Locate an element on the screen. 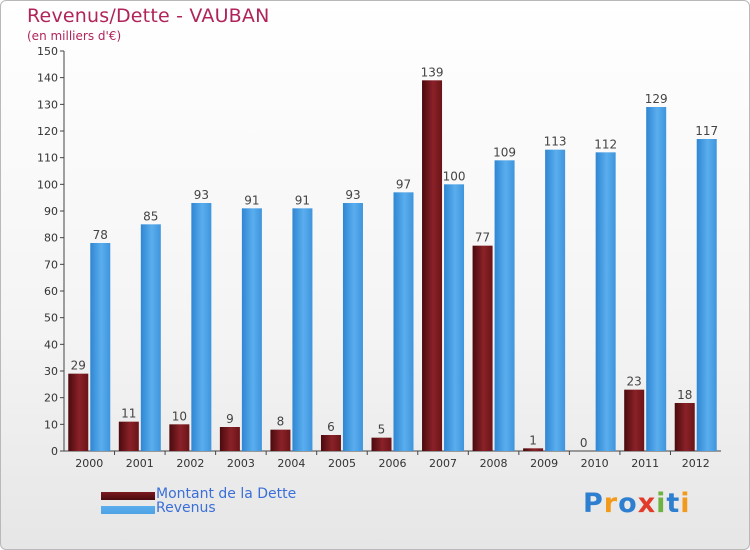  data-label-debt: 23 is located at coordinates (634, 382).